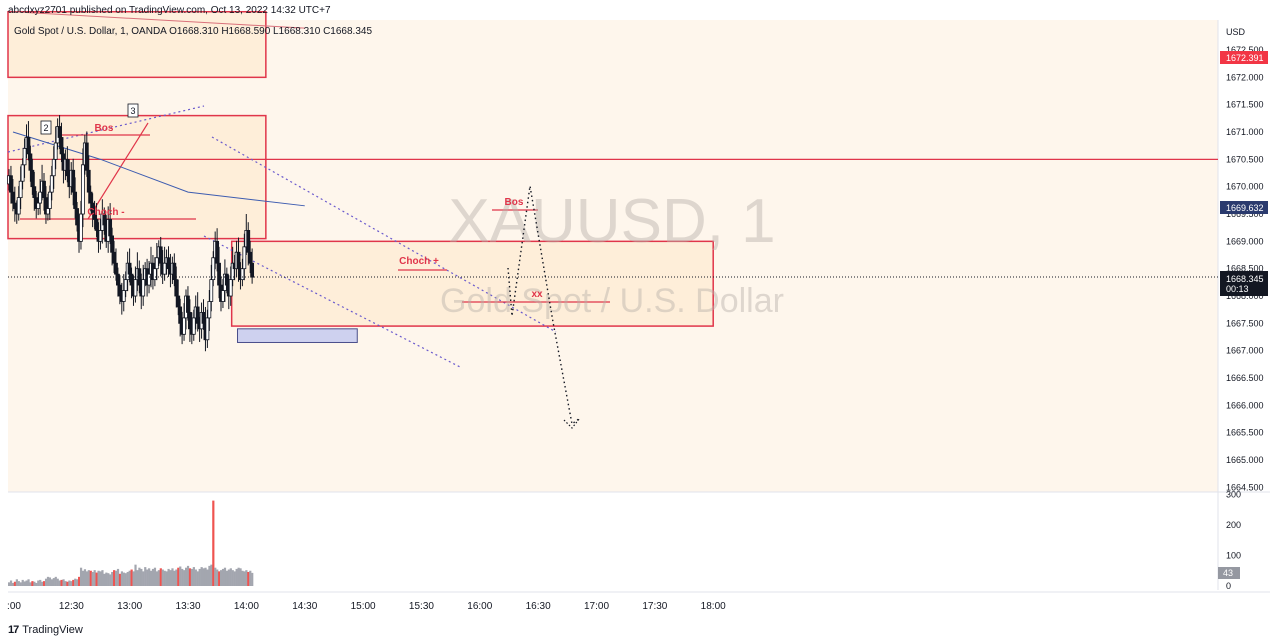 This screenshot has height=644, width=1280. What do you see at coordinates (1245, 187) in the screenshot?
I see `price-tick-label: 1670.000` at bounding box center [1245, 187].